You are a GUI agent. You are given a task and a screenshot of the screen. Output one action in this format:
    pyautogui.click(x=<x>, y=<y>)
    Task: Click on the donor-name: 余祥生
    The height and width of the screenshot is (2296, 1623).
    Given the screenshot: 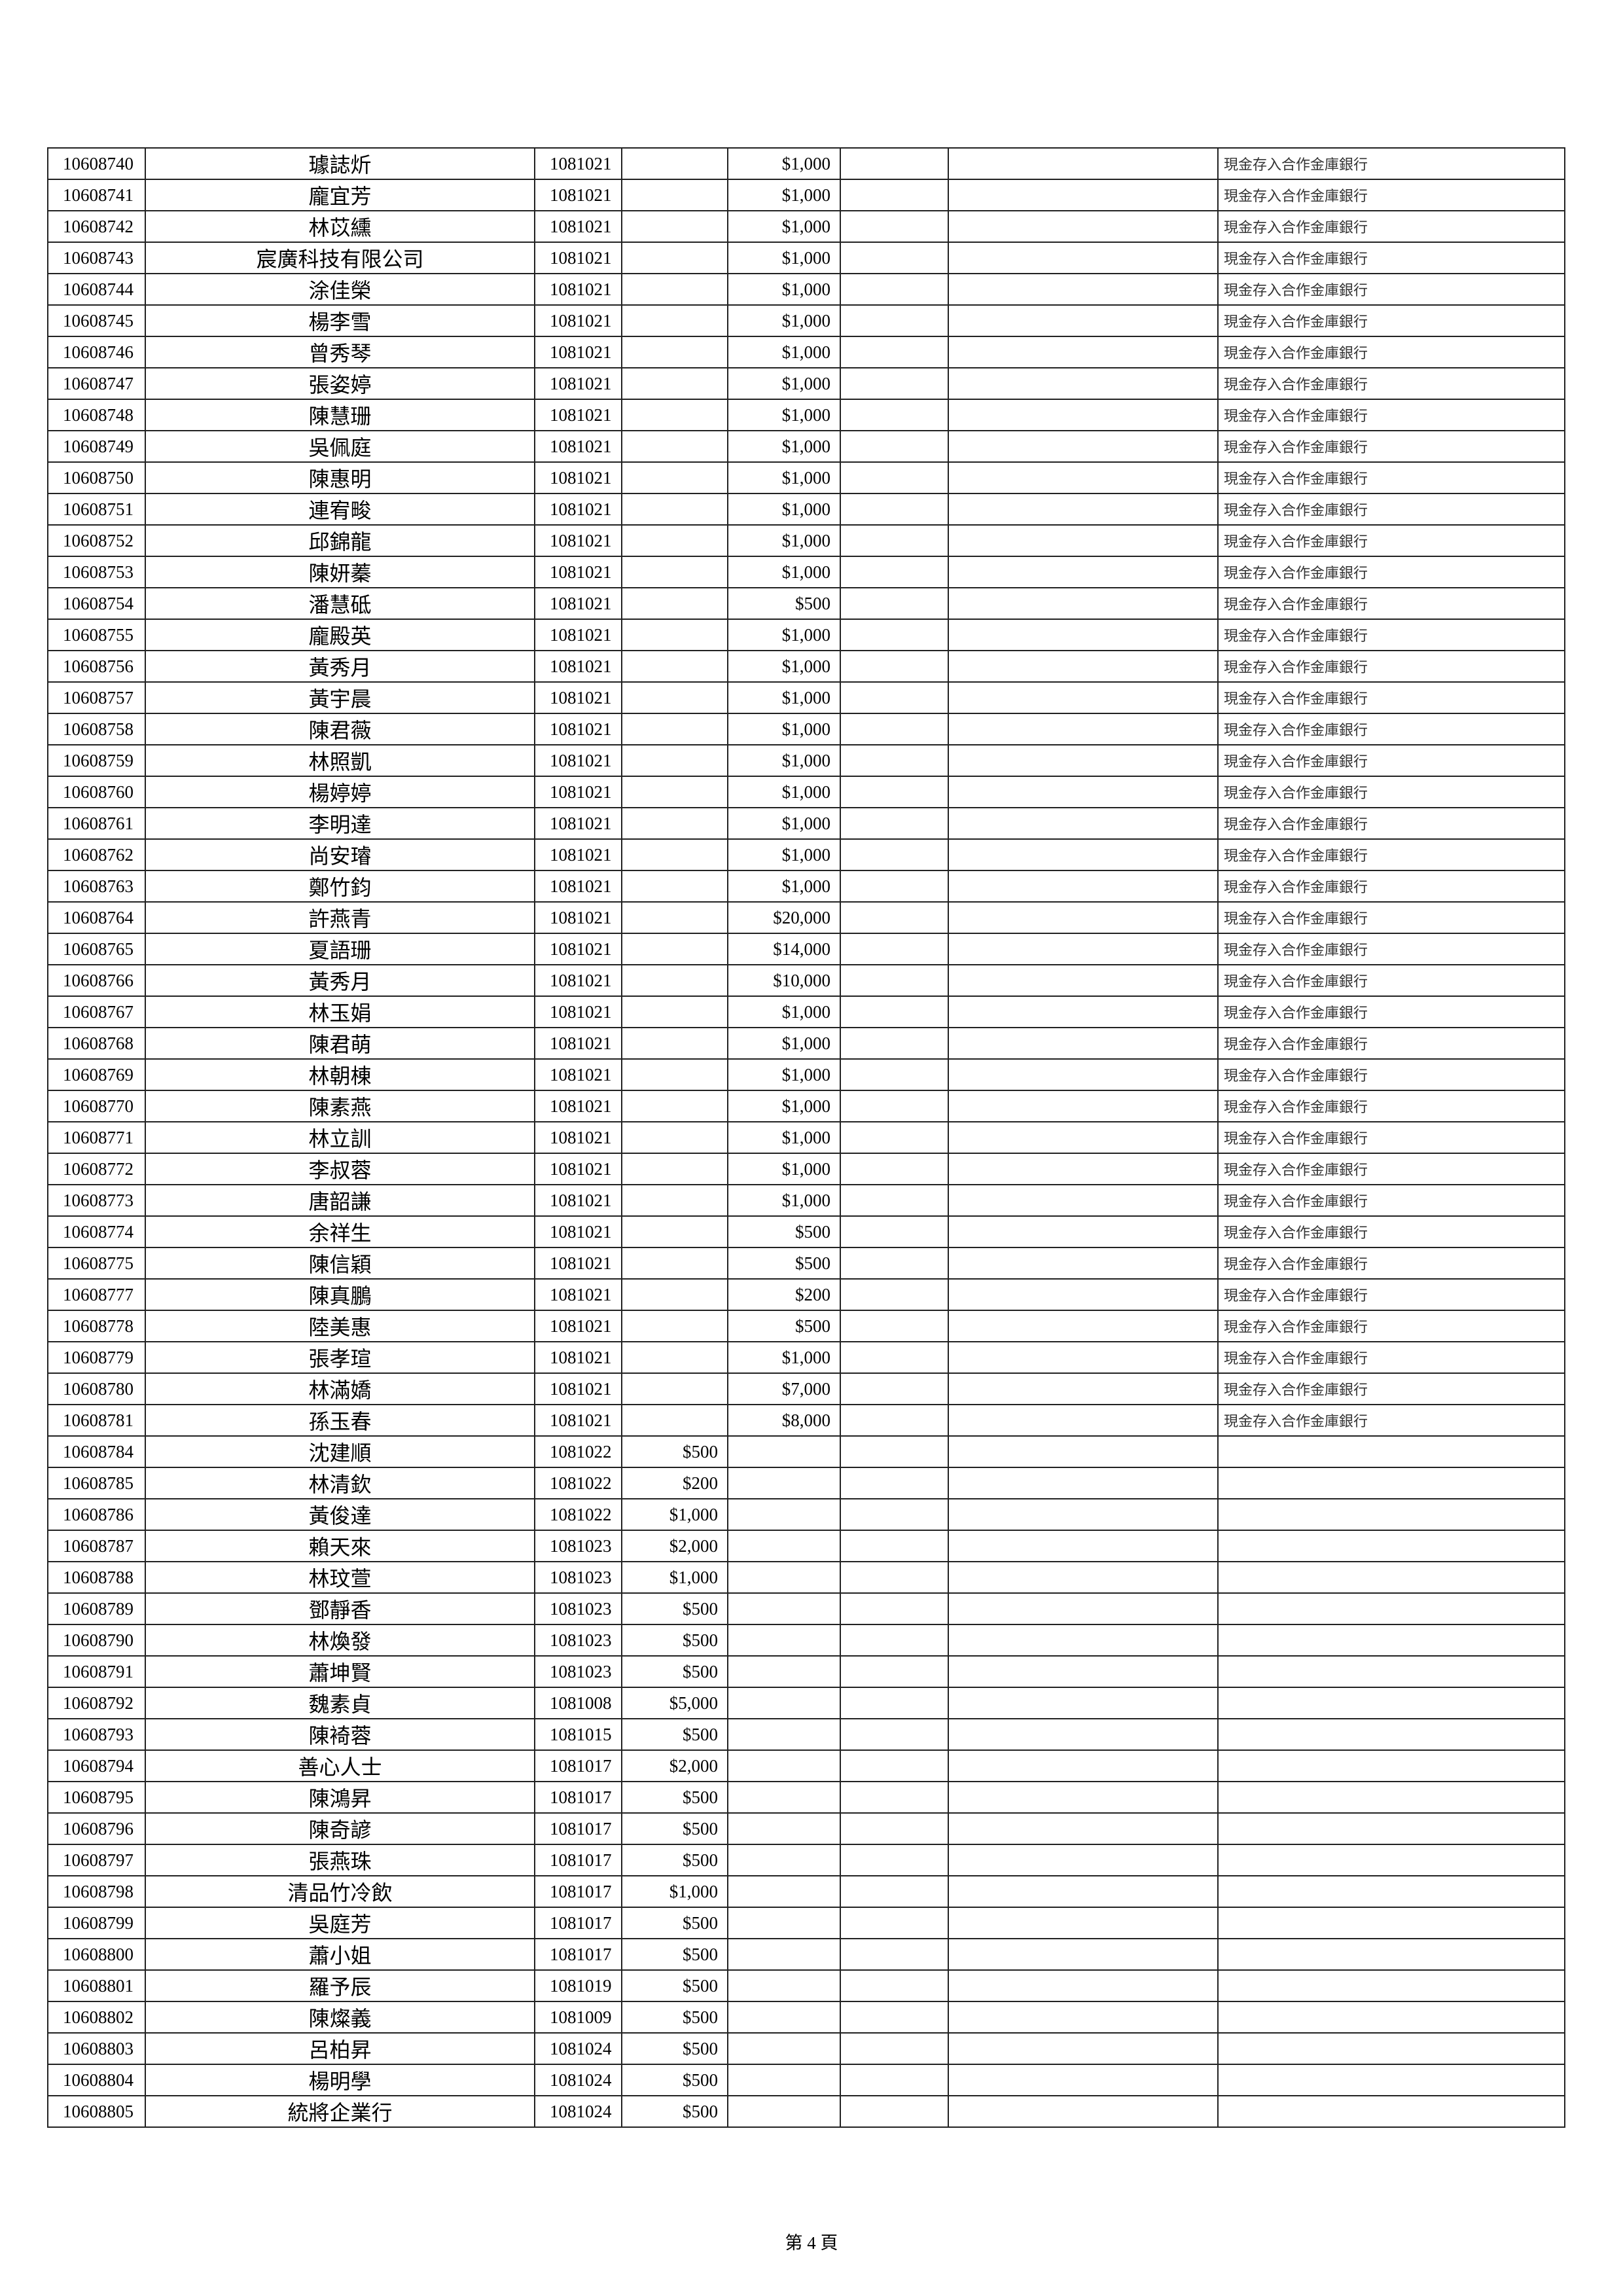 What is the action you would take?
    pyautogui.click(x=340, y=1231)
    